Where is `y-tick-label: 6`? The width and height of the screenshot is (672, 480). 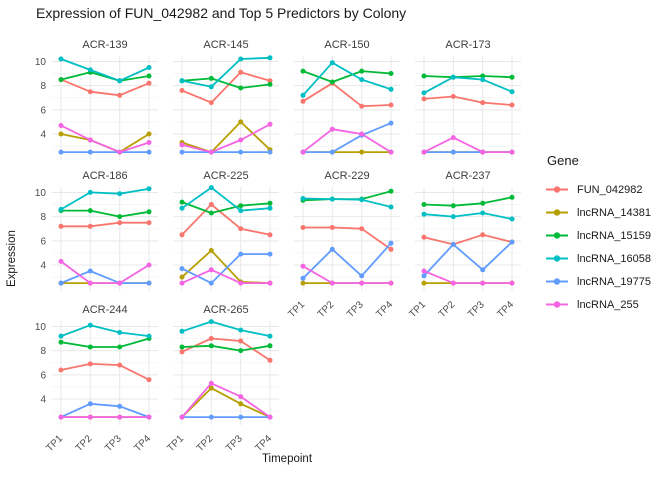 y-tick-label: 6 is located at coordinates (43, 241).